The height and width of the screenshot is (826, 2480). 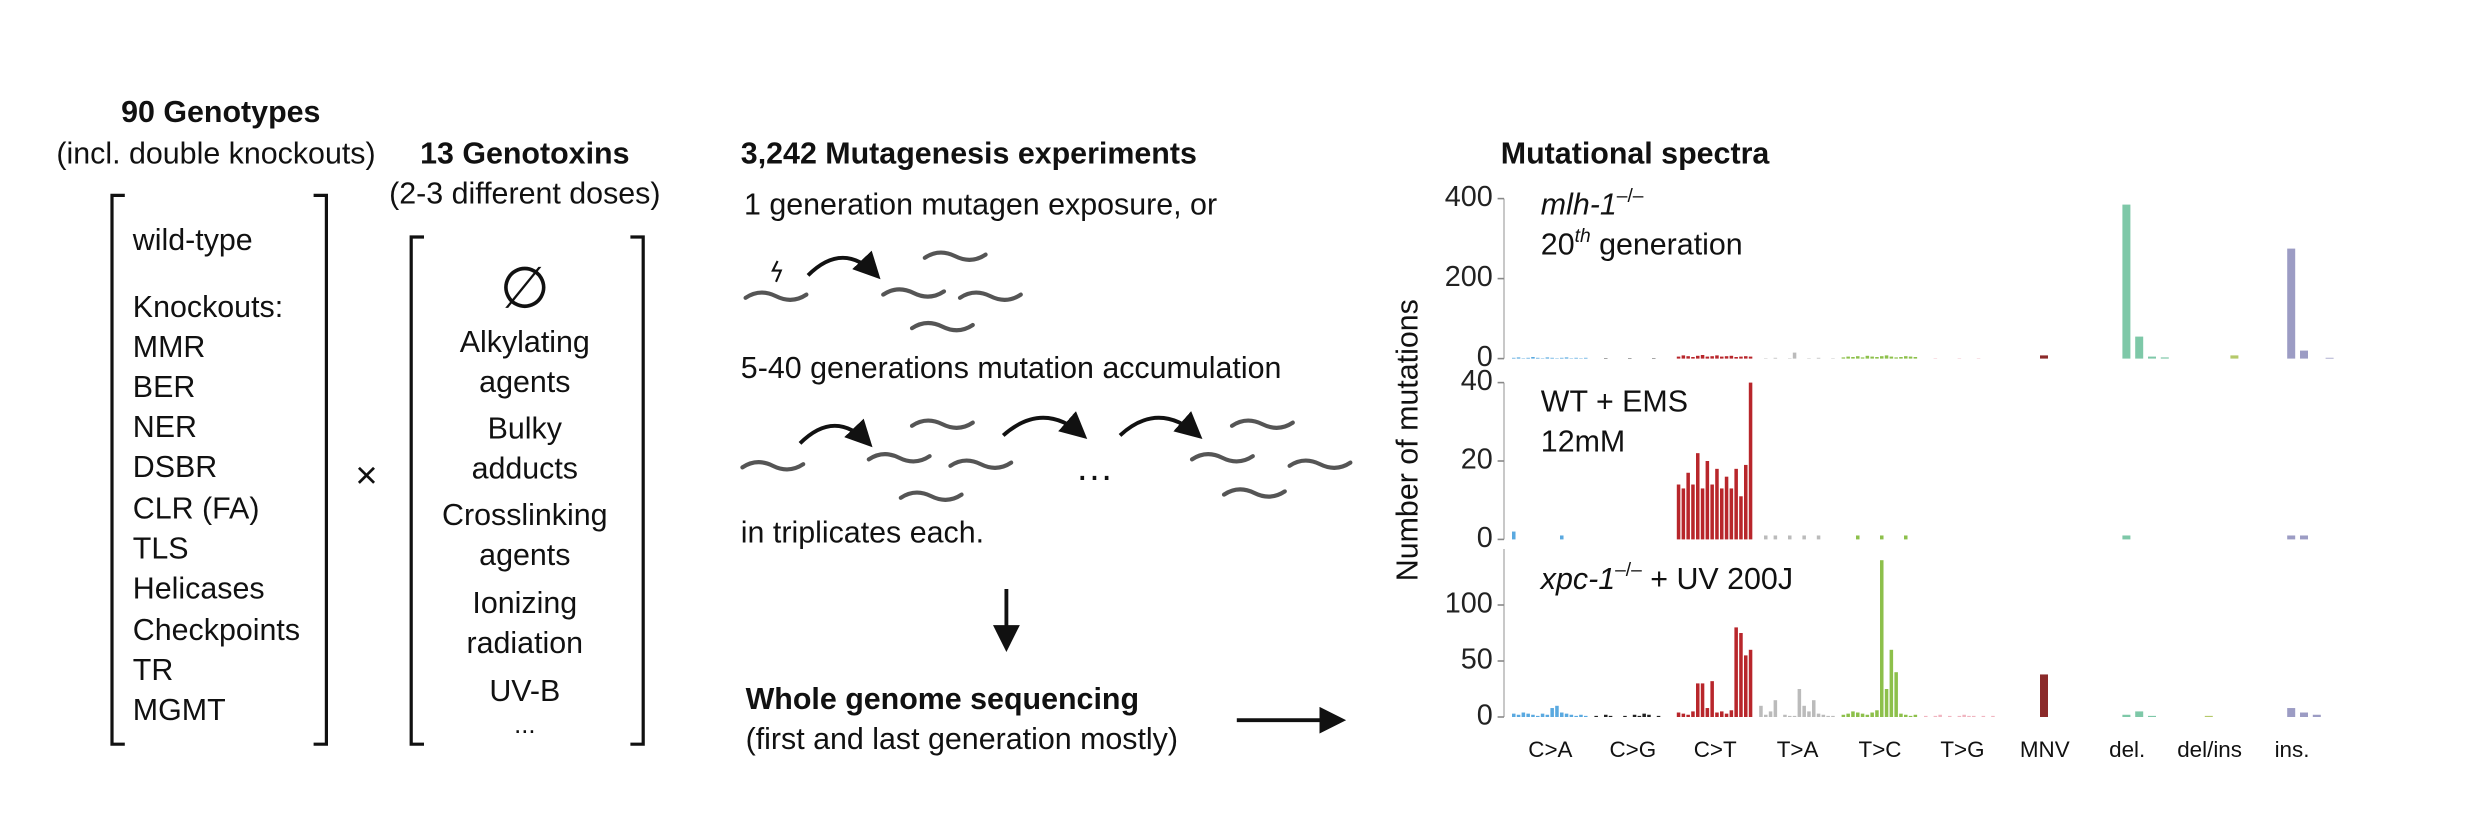 What do you see at coordinates (164, 387) in the screenshot?
I see `genotype-item: BER` at bounding box center [164, 387].